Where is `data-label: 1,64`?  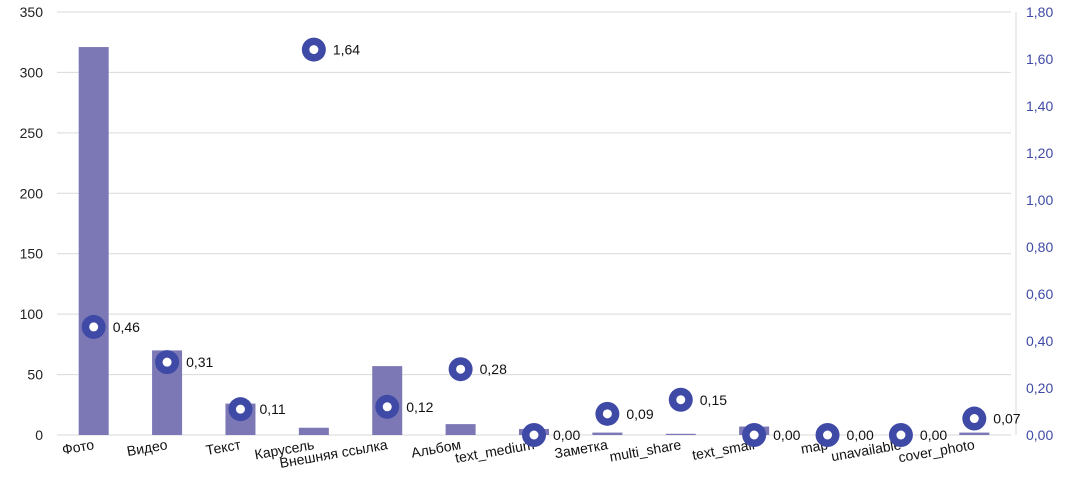
data-label: 1,64 is located at coordinates (346, 50).